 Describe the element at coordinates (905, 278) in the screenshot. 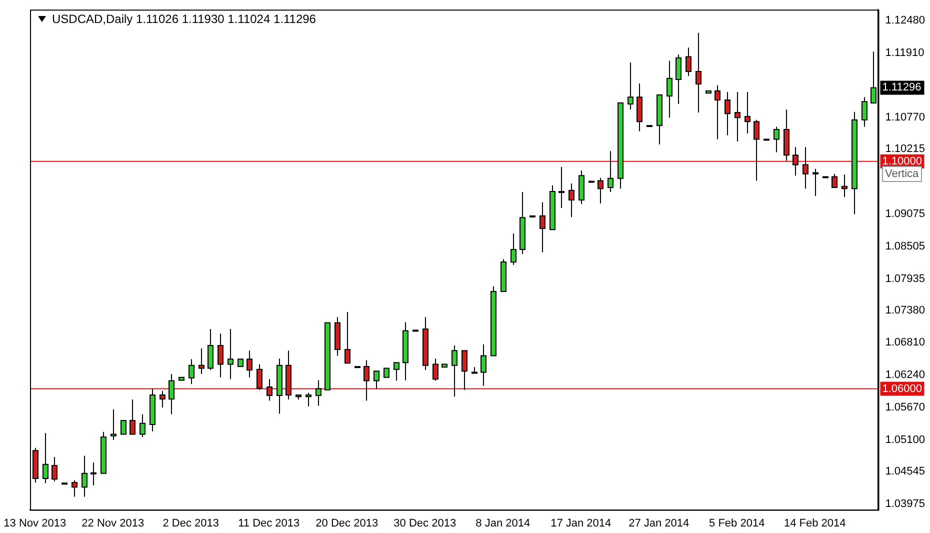

I see `y-tick-label: 1.07935` at that location.